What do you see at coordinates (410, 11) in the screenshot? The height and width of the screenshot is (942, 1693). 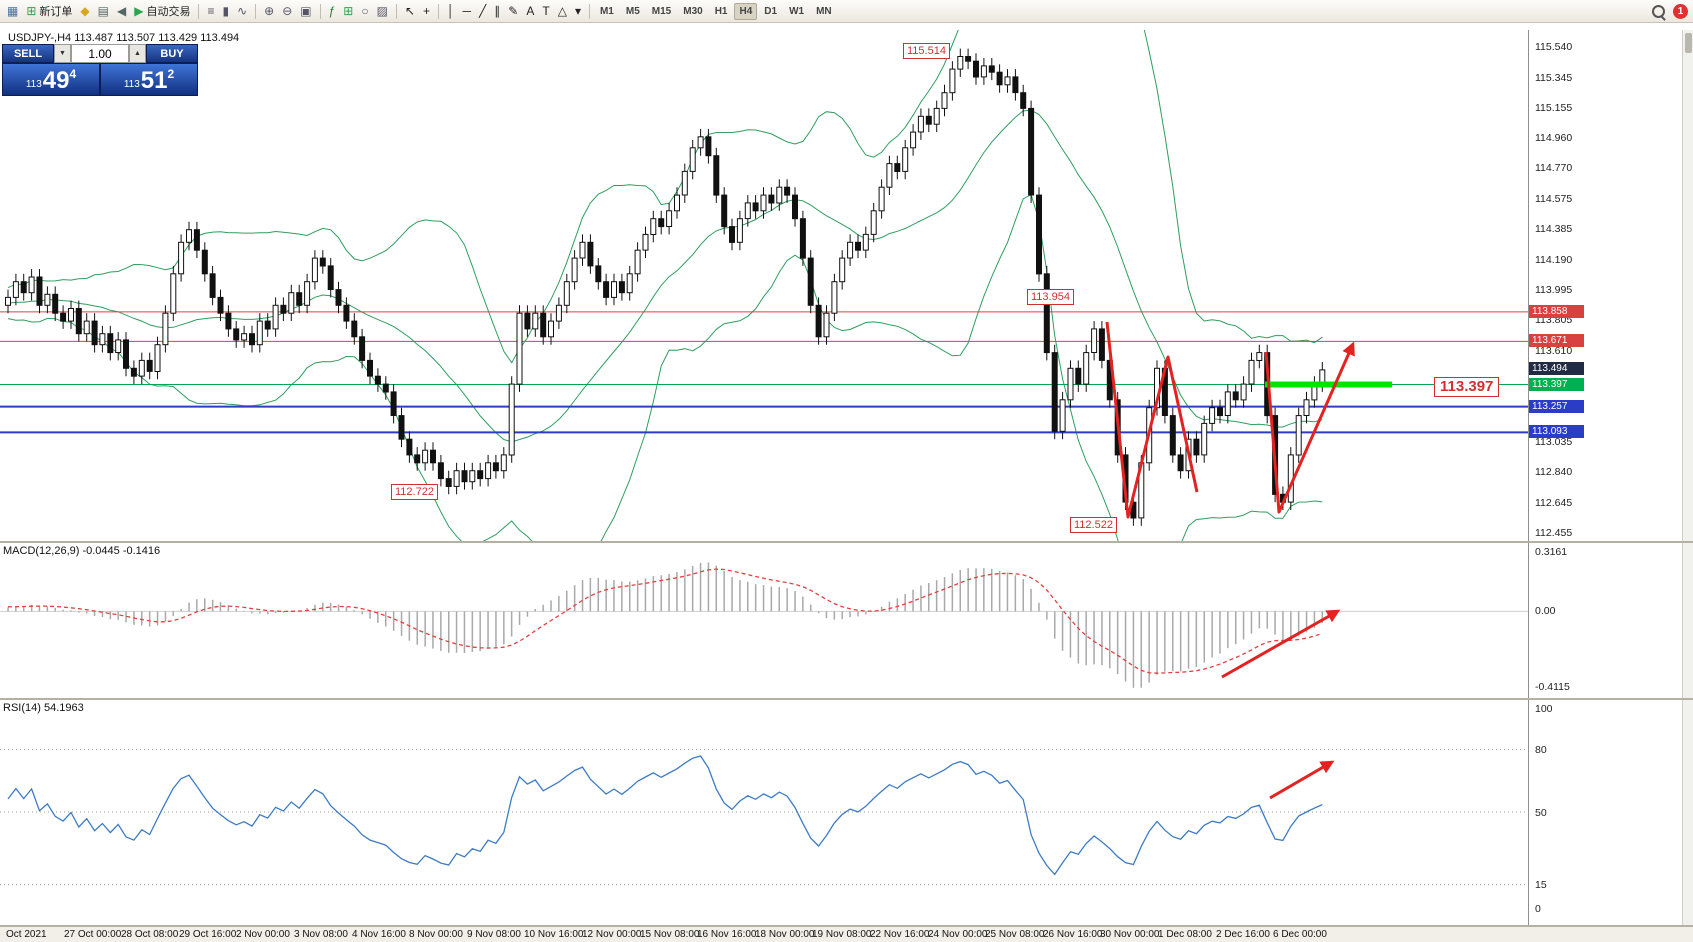 I see `cursor-icon: ↖` at bounding box center [410, 11].